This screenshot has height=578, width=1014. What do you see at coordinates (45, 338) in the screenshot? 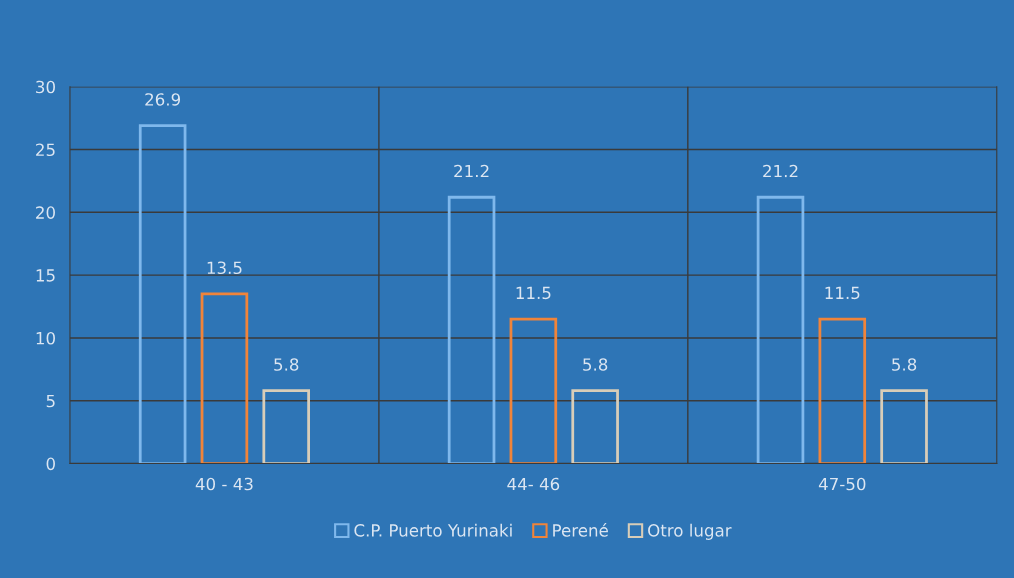
I see `y-tick-label: 10` at bounding box center [45, 338].